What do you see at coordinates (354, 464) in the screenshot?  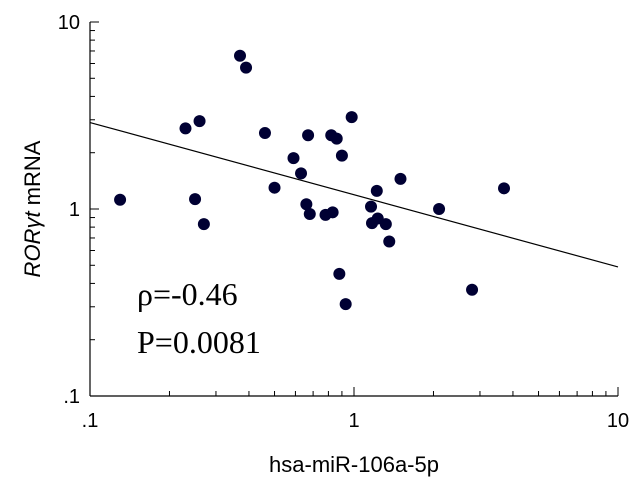 I see `x-axis-title: hsa-miR-106a-5p` at bounding box center [354, 464].